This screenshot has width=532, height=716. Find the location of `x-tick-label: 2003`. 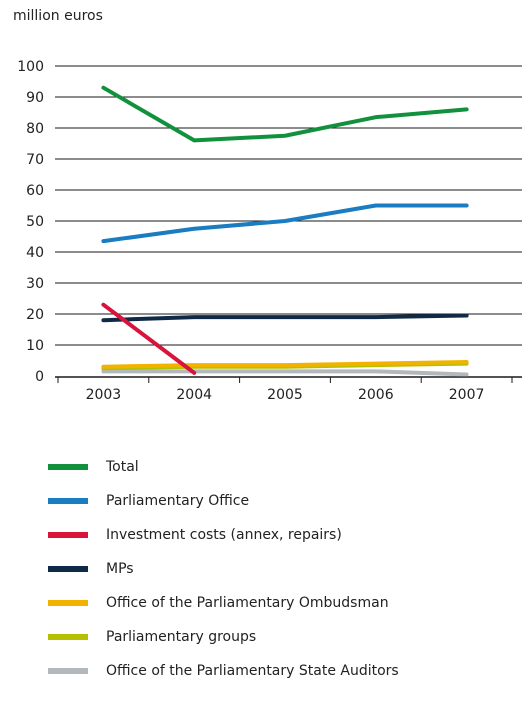

x-tick-label: 2003 is located at coordinates (104, 395).